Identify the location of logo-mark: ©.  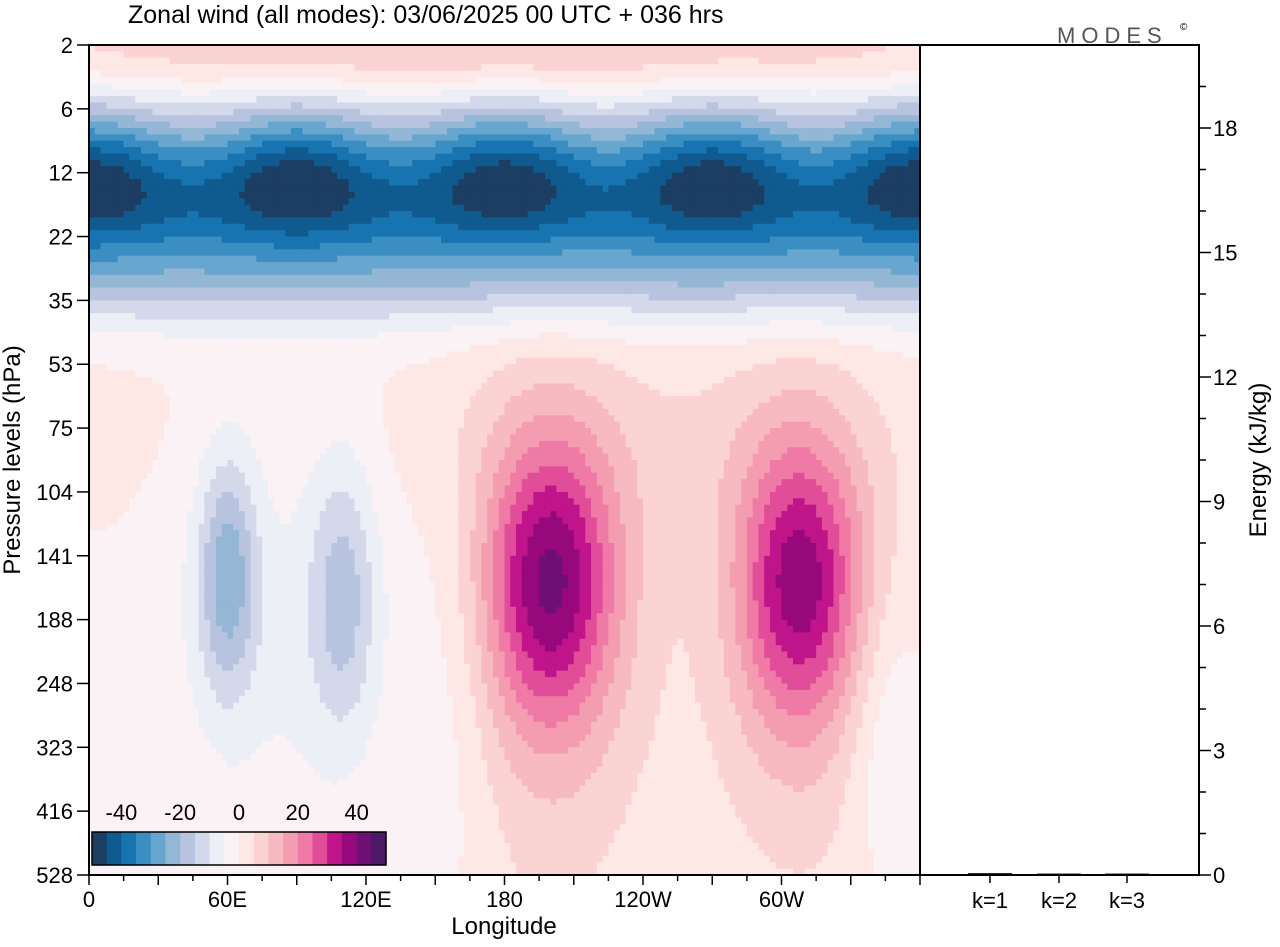
(1184, 27).